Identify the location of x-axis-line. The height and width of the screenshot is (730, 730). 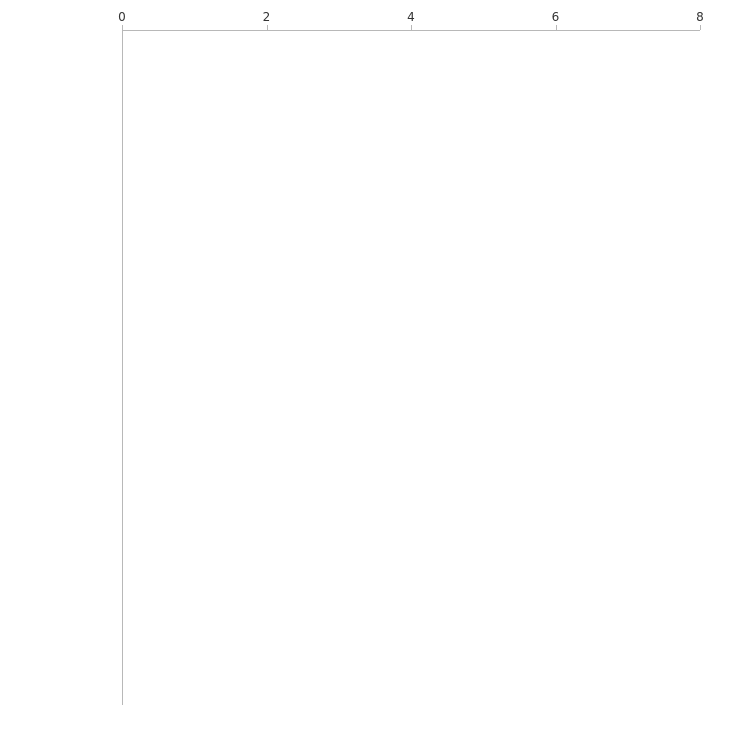
(411, 30).